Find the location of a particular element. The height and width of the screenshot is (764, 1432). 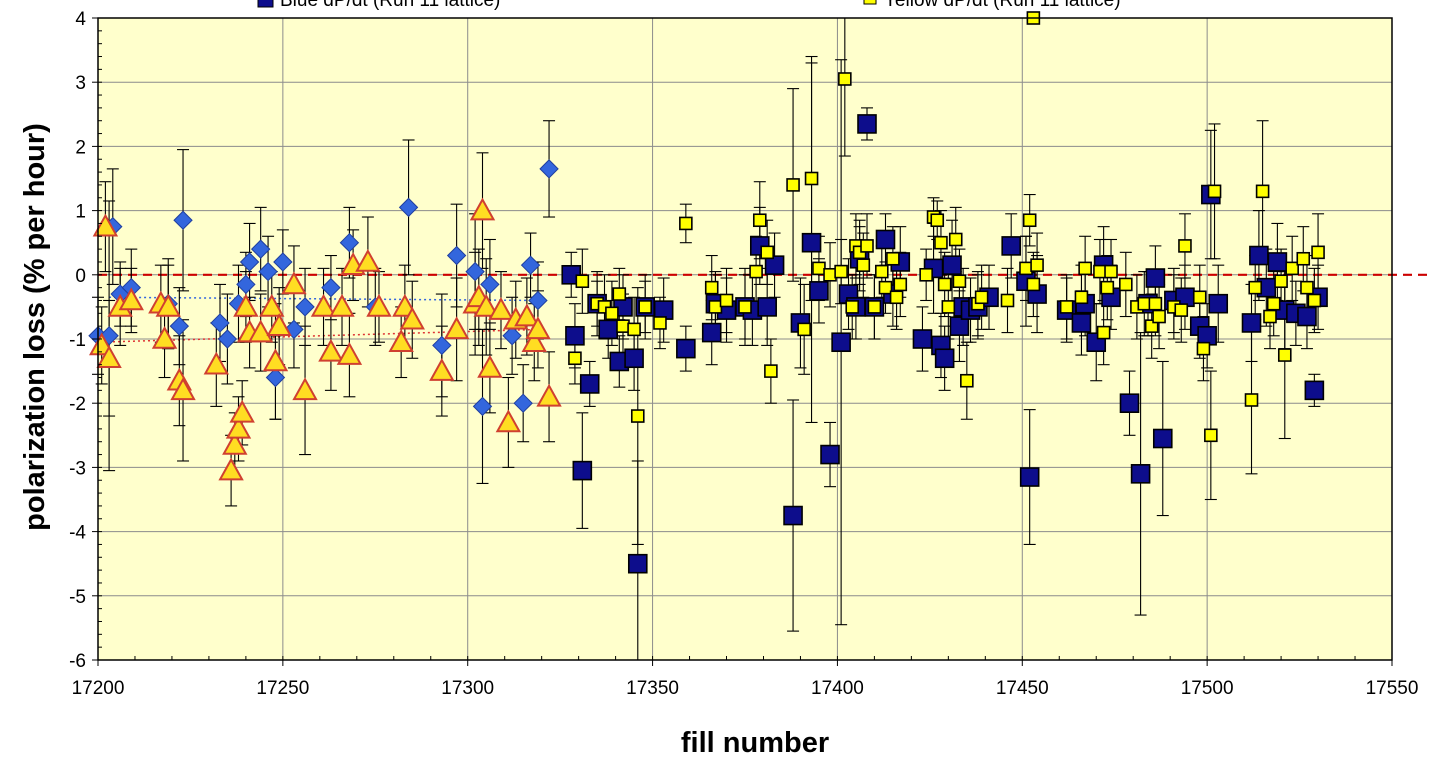

x-tick-label: 17550 is located at coordinates (1392, 688).